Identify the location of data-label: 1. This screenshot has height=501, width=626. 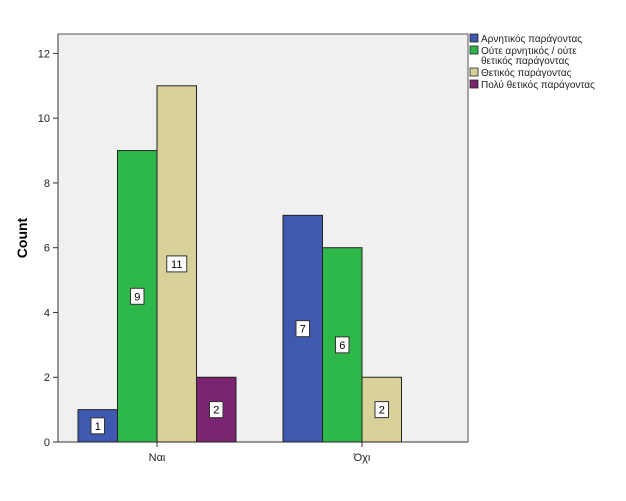
(98, 427).